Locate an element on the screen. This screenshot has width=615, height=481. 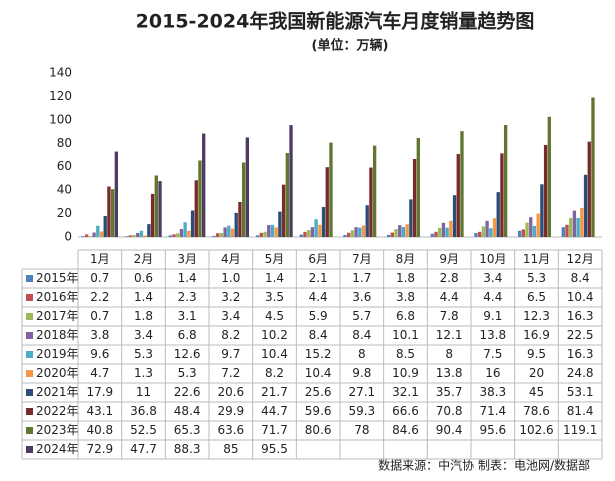
source-note: 数据来源：中汽协 制表：电池网/数据部 is located at coordinates (484, 465).